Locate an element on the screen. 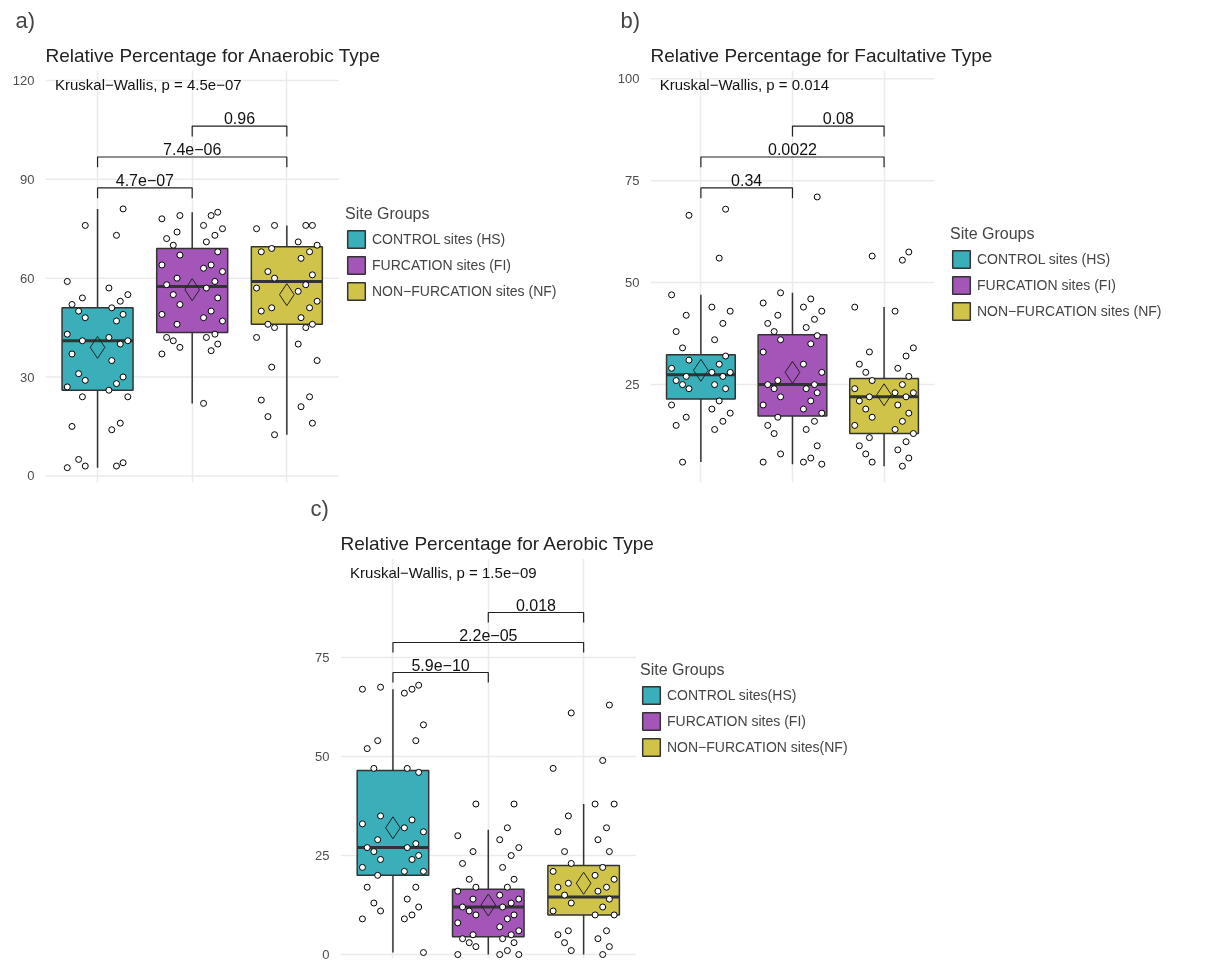  chart-title: Relative Percentage for Facultative Type is located at coordinates (821, 55).